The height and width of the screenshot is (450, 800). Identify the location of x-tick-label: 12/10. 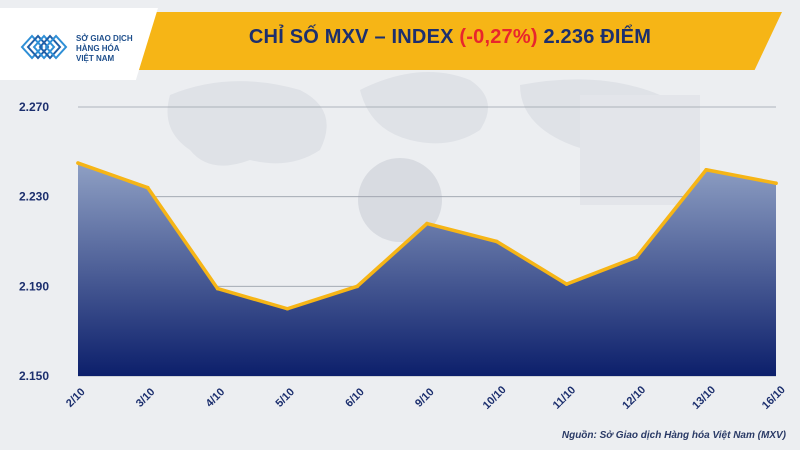
(634, 398).